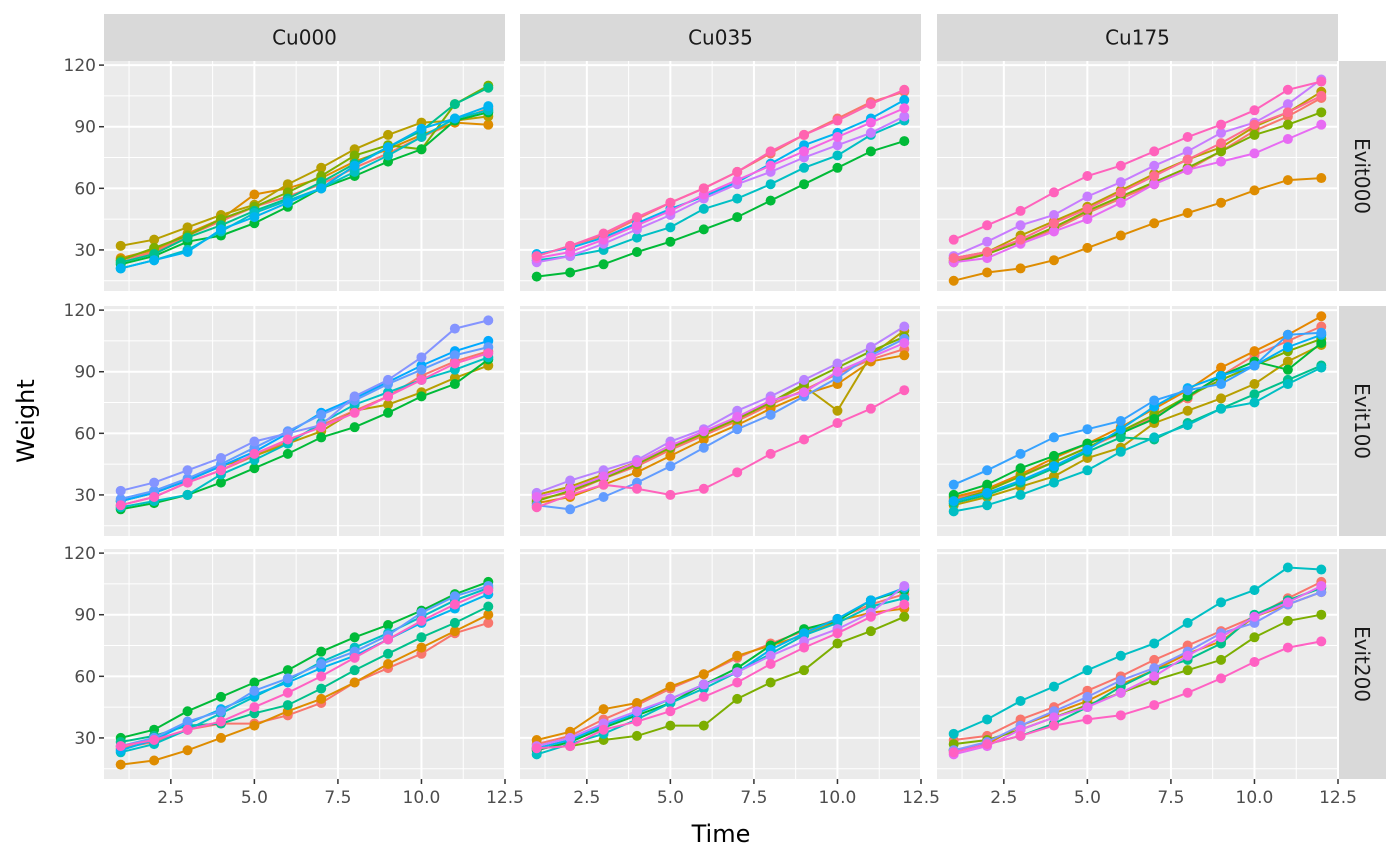  I want to click on panel-Cu000-Evit100, so click(305, 421).